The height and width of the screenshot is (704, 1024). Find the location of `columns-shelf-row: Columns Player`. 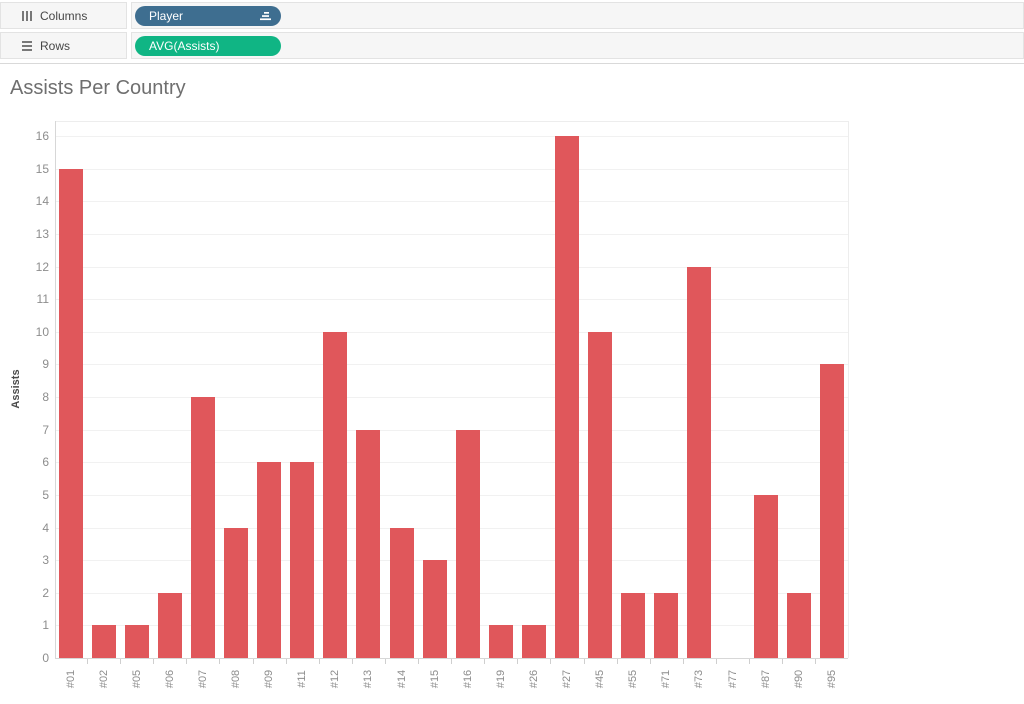

columns-shelf-row: Columns Player is located at coordinates (512, 15).